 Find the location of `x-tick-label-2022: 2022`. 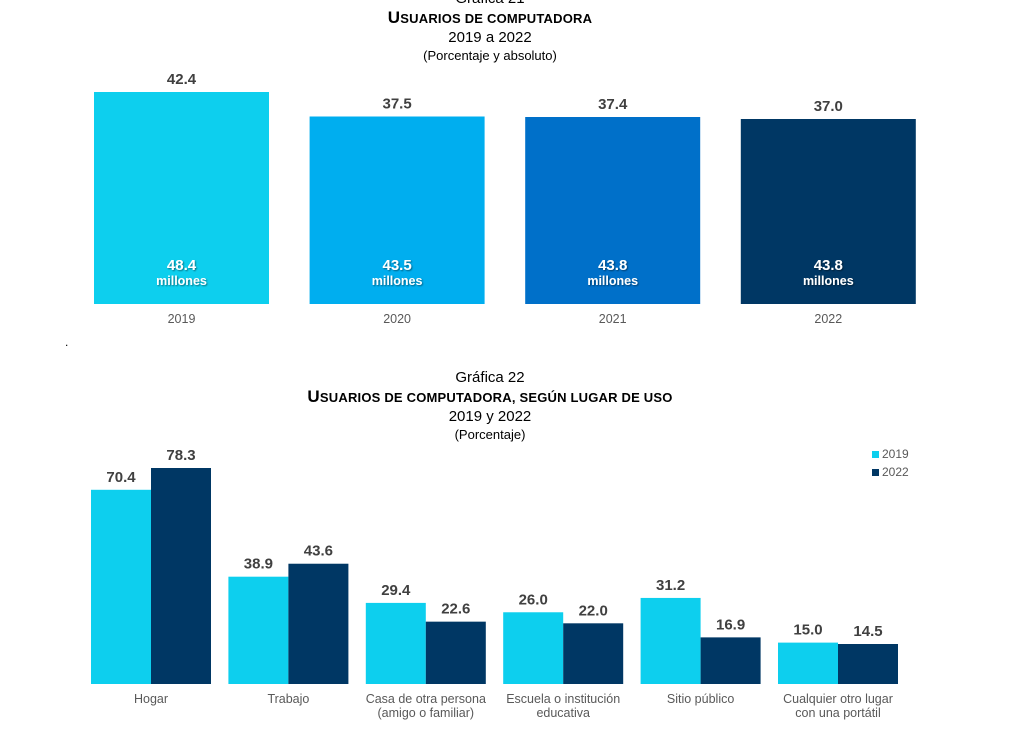

x-tick-label-2022: 2022 is located at coordinates (828, 319).